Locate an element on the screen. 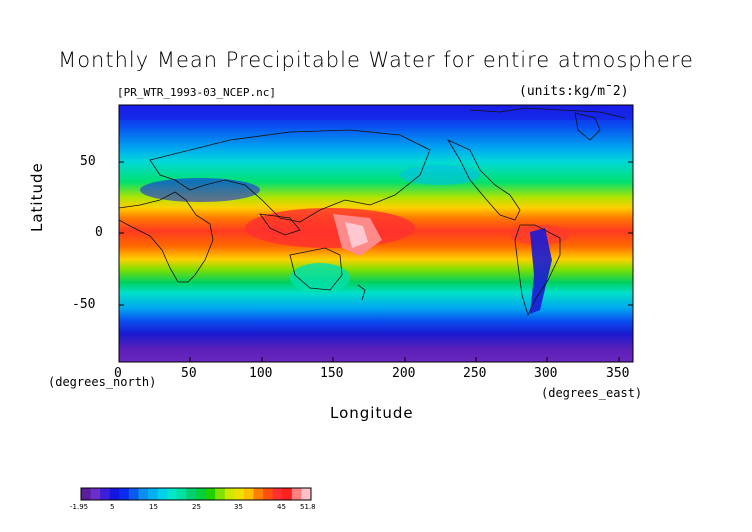 The height and width of the screenshot is (532, 752). xtick-label: 300 is located at coordinates (546, 373).